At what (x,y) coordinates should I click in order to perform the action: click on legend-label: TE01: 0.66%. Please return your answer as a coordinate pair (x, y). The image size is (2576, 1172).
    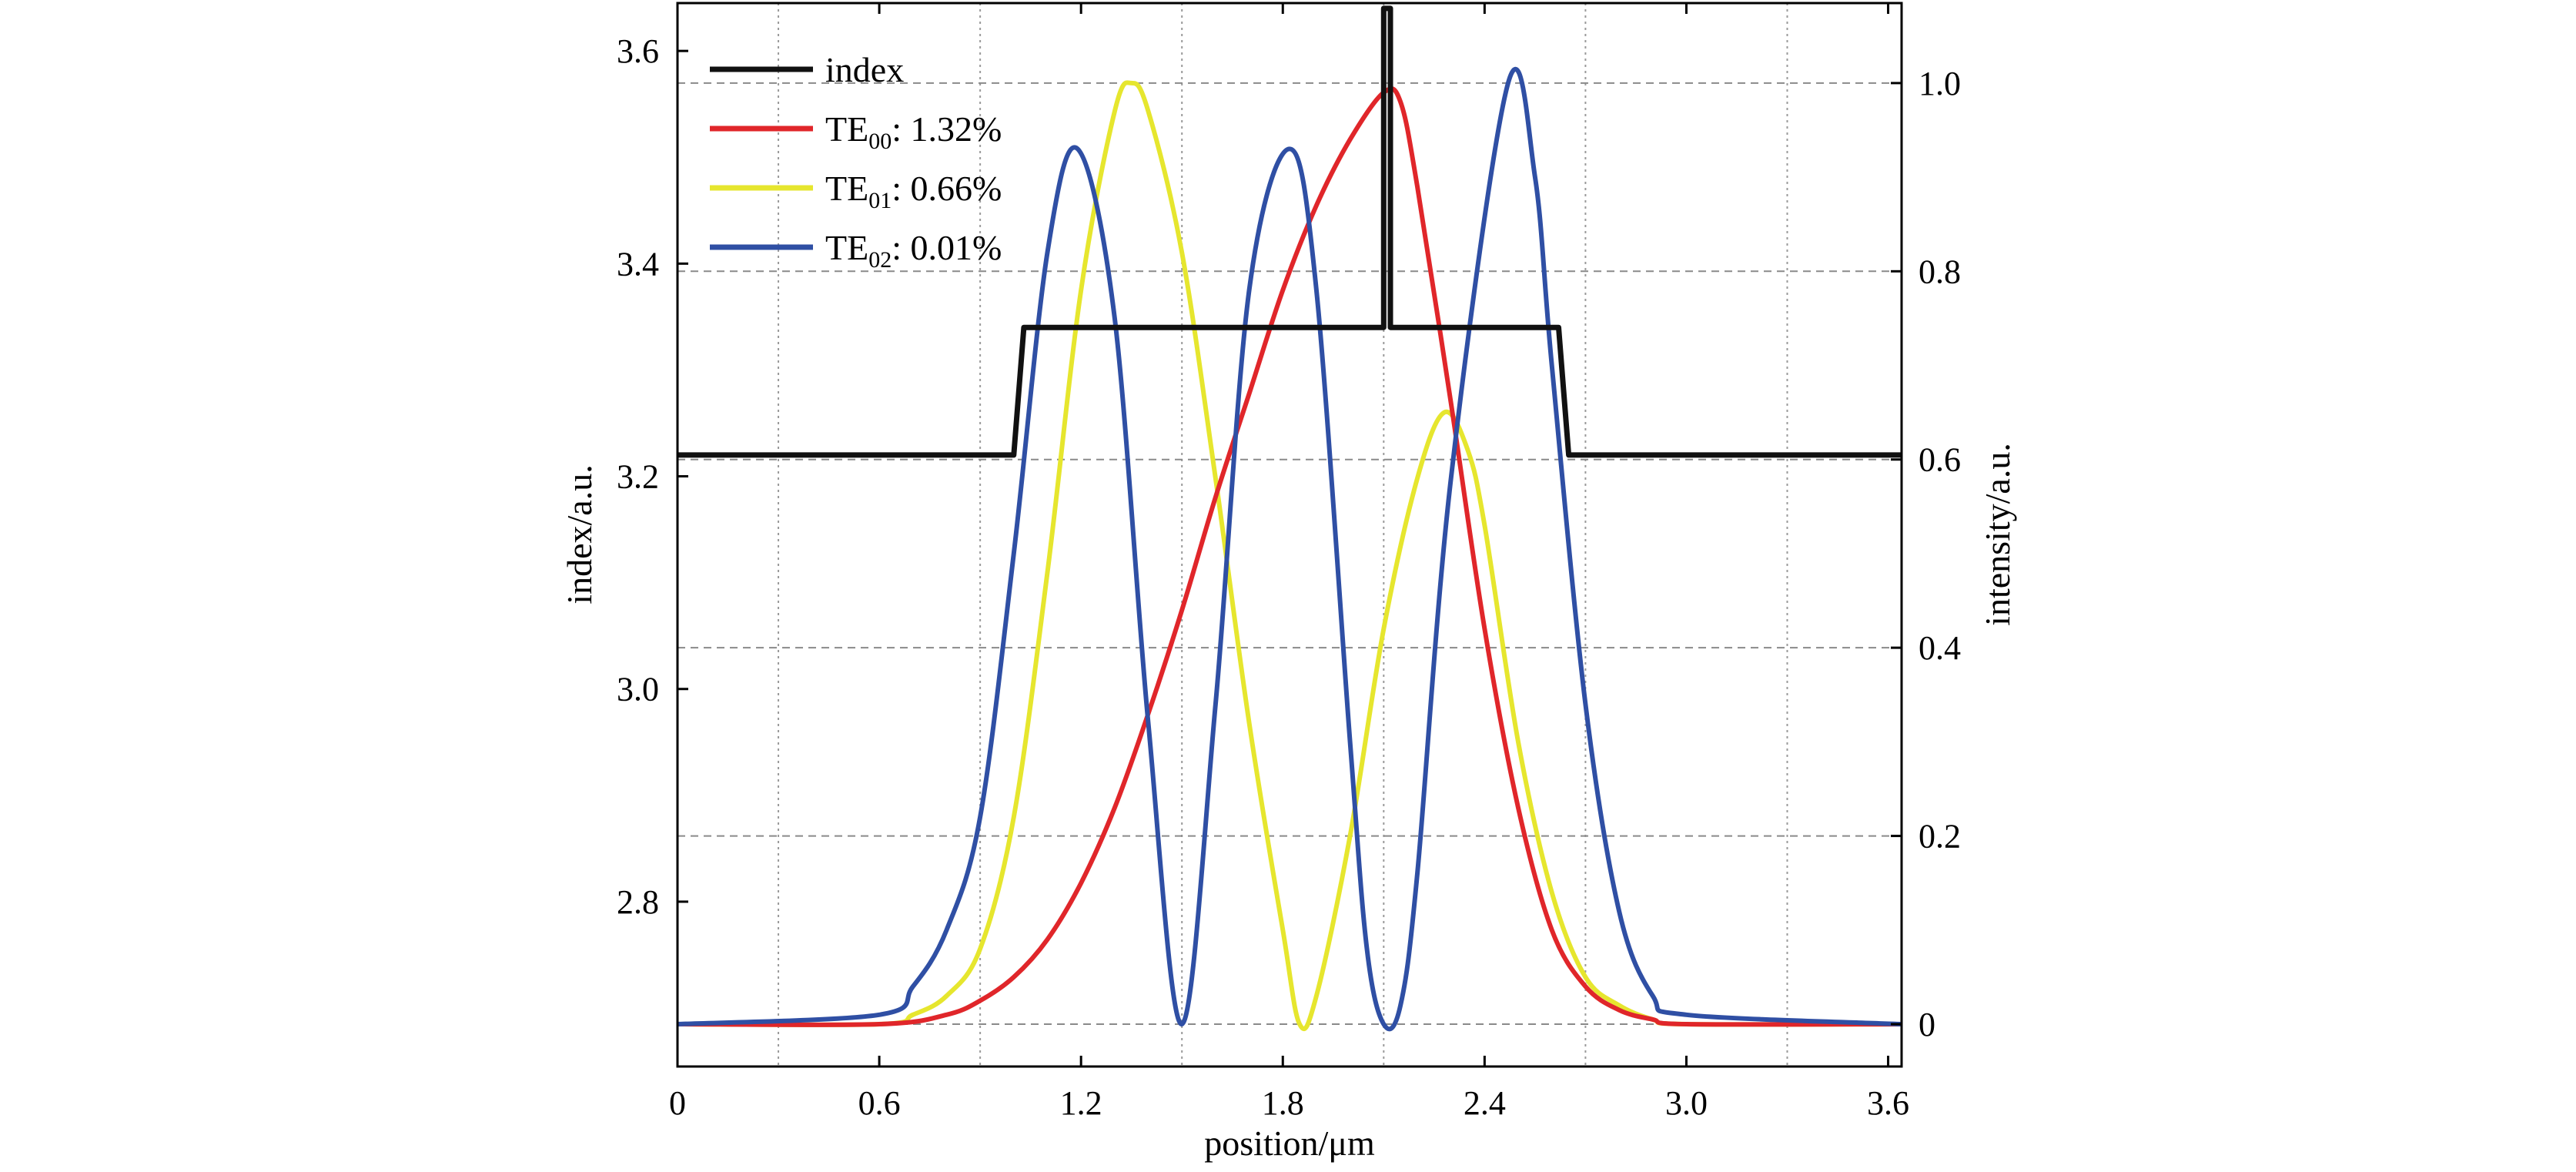
    Looking at the image, I should click on (914, 191).